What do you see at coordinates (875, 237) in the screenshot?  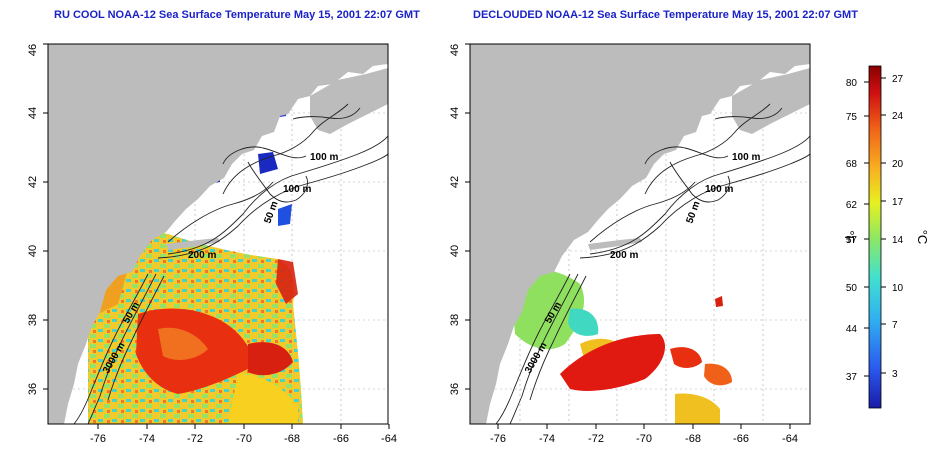 I see `colorbar-gradient` at bounding box center [875, 237].